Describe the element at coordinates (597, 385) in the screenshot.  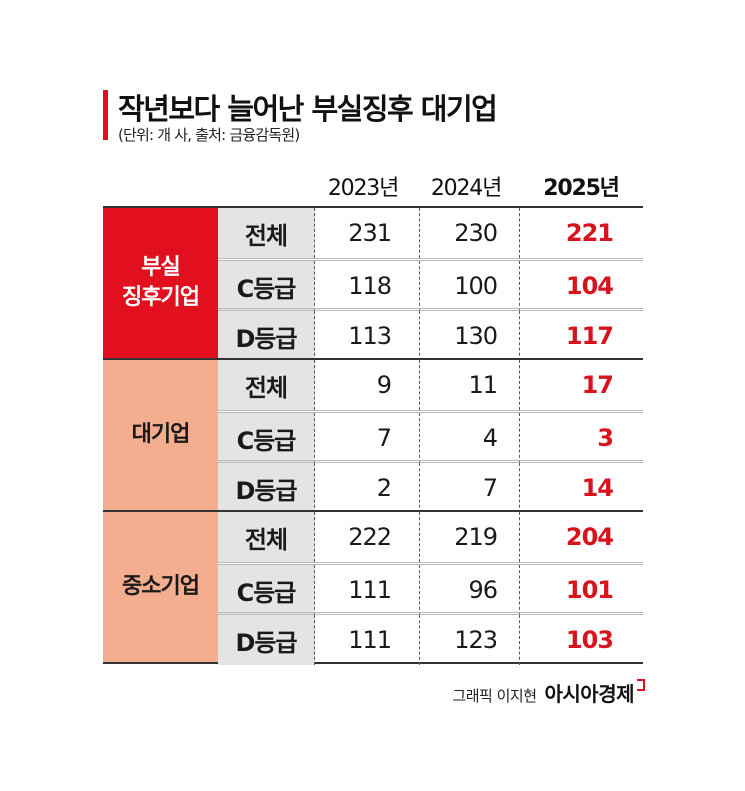
I see `value-2025: 17` at that location.